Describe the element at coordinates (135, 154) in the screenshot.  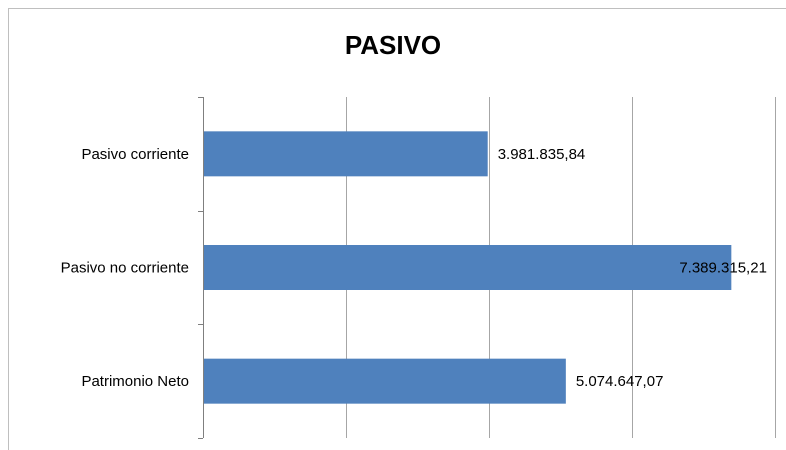
I see `category-label: Pasivo corriente` at that location.